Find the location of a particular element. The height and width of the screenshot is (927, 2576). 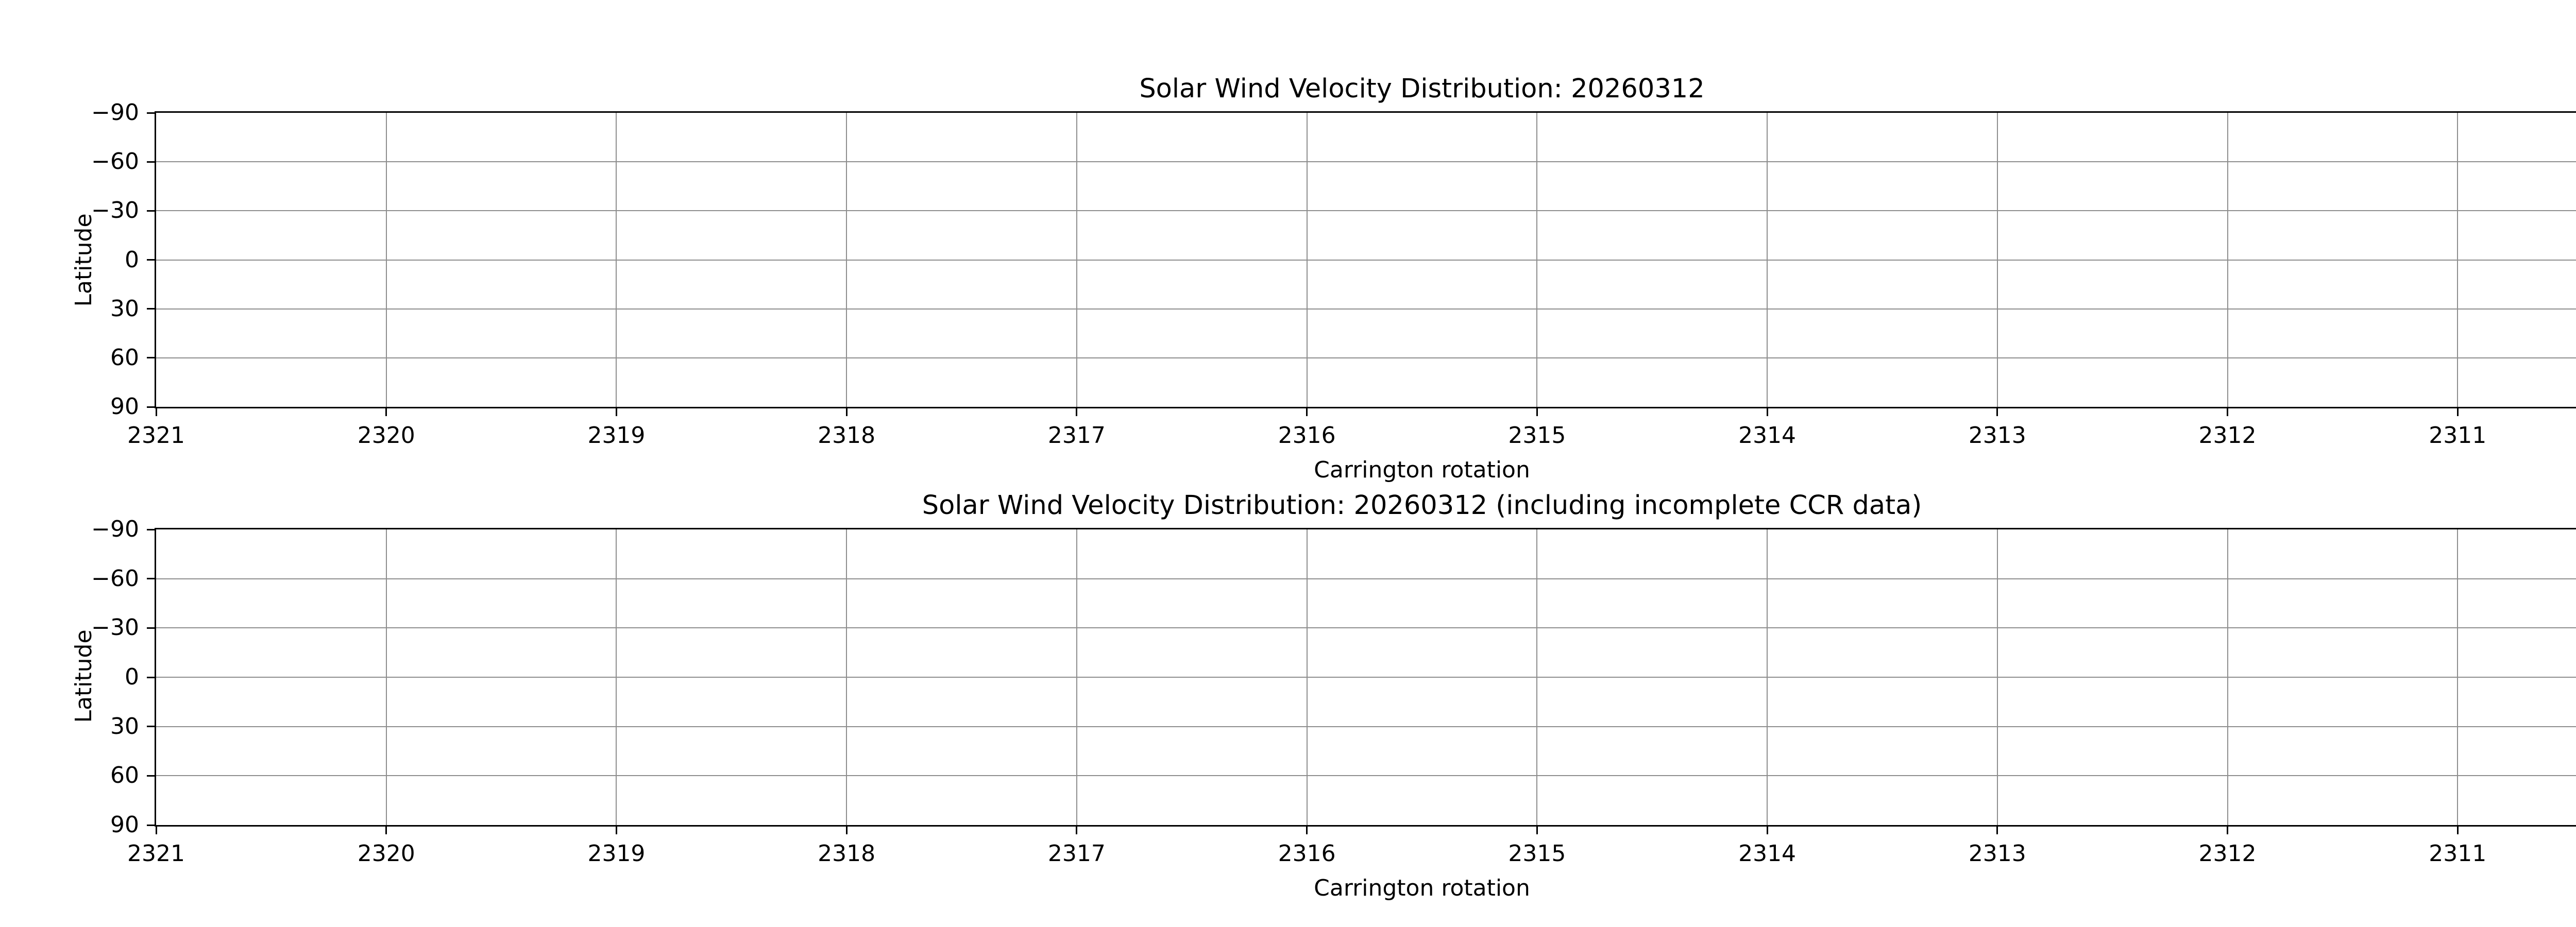

plot1-xaxis-label: Carrington rotation is located at coordinates (1422, 470).